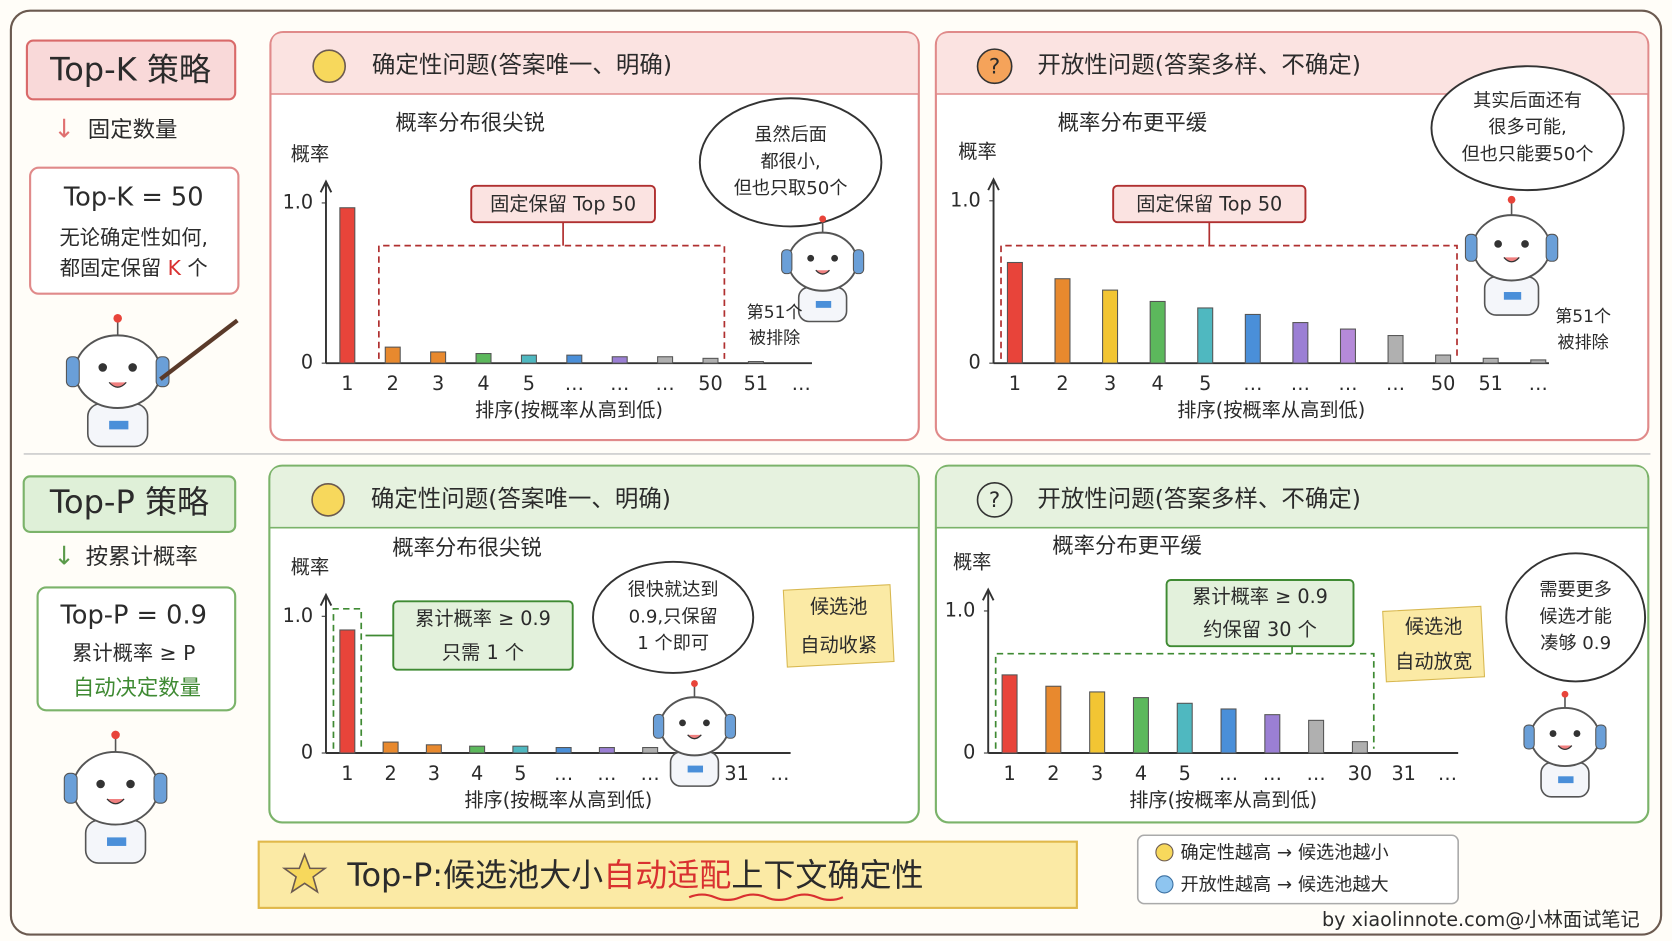  What do you see at coordinates (133, 198) in the screenshot?
I see `rule: Top-K = 50` at bounding box center [133, 198].